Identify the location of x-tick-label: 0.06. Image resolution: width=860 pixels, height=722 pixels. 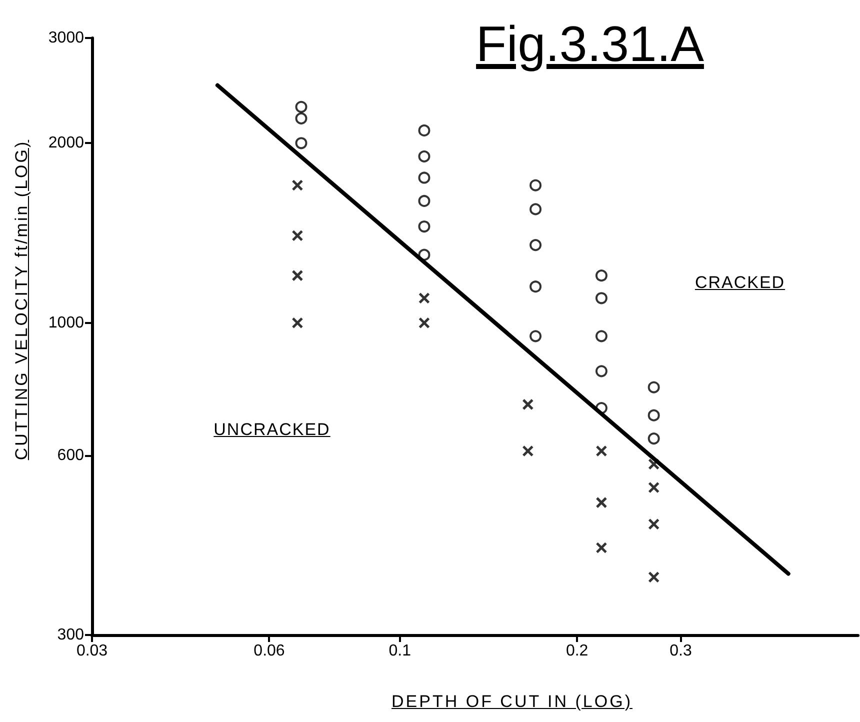
(269, 651).